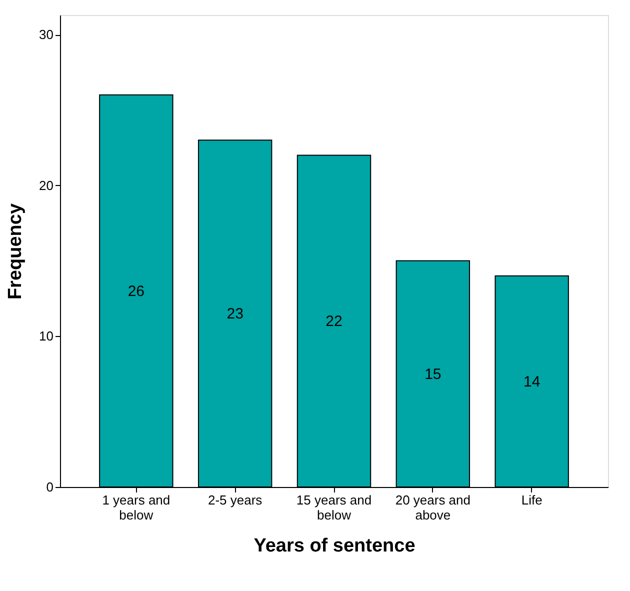  I want to click on x-tick-label: 15 years and below, so click(334, 507).